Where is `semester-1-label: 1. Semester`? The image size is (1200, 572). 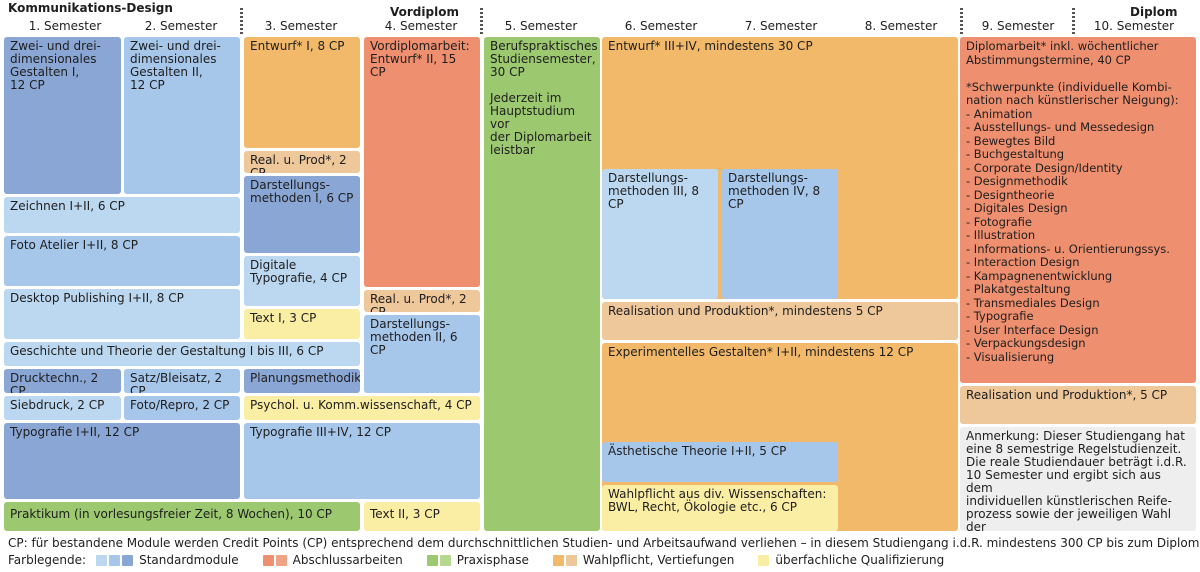 semester-1-label: 1. Semester is located at coordinates (65, 26).